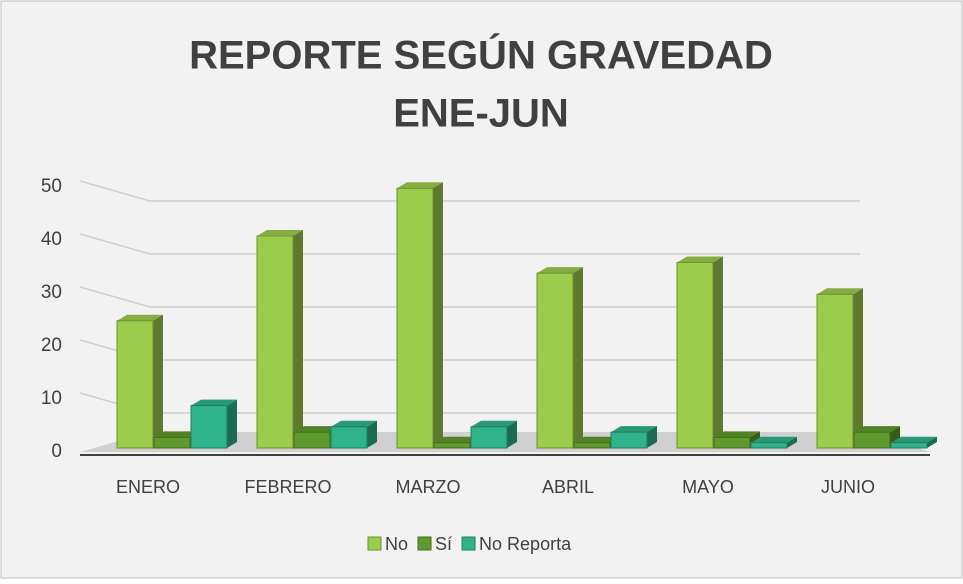 The image size is (963, 584). I want to click on x-tick-label: MAYO, so click(708, 487).